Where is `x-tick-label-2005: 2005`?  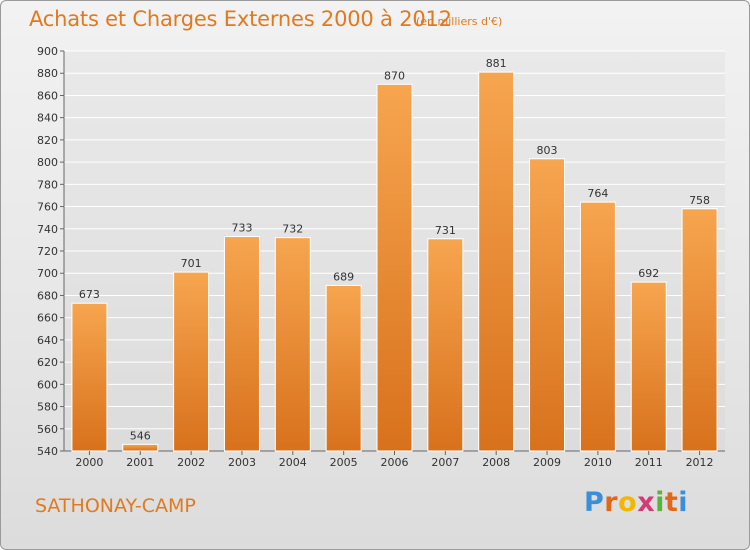
x-tick-label-2005: 2005 is located at coordinates (344, 462).